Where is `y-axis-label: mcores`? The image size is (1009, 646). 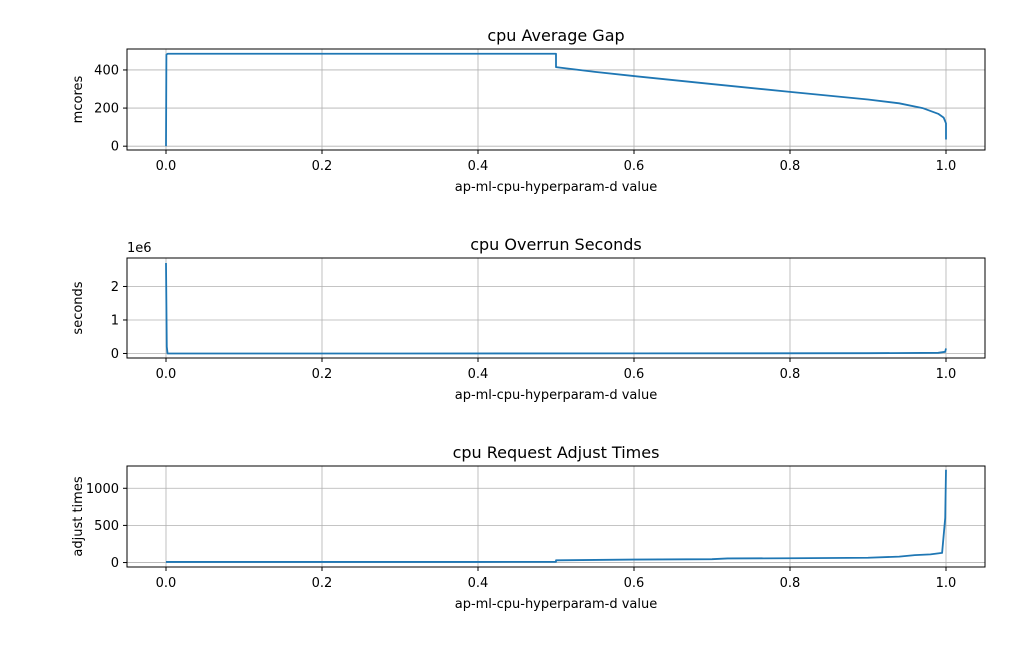 y-axis-label: mcores is located at coordinates (78, 99).